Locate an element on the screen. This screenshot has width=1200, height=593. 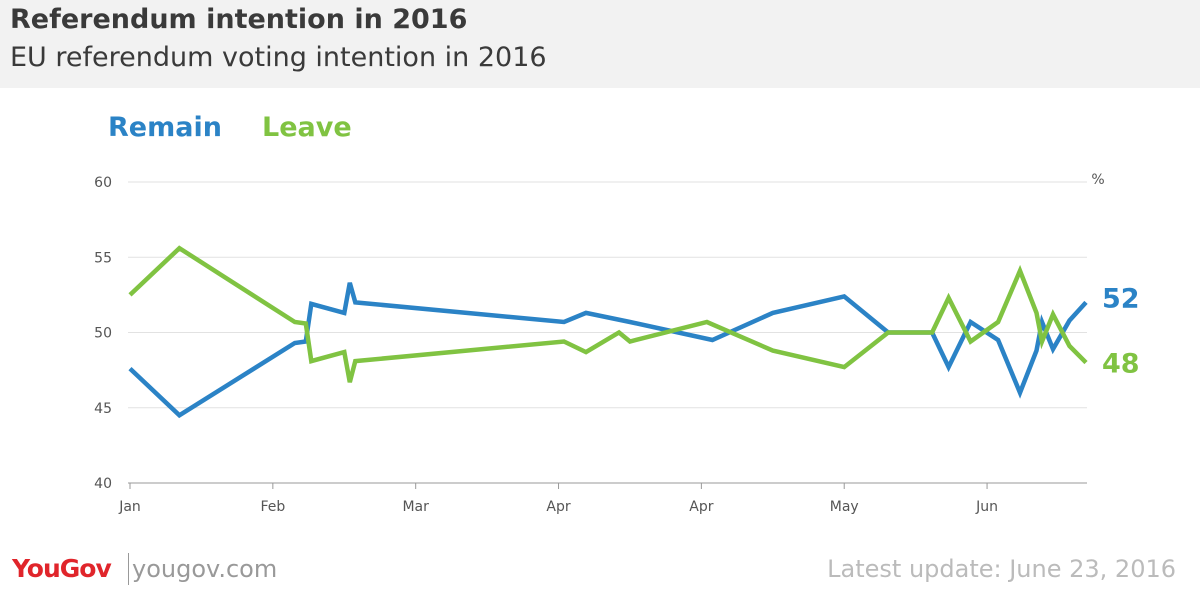
end-label-leave: 48 is located at coordinates (1121, 364).